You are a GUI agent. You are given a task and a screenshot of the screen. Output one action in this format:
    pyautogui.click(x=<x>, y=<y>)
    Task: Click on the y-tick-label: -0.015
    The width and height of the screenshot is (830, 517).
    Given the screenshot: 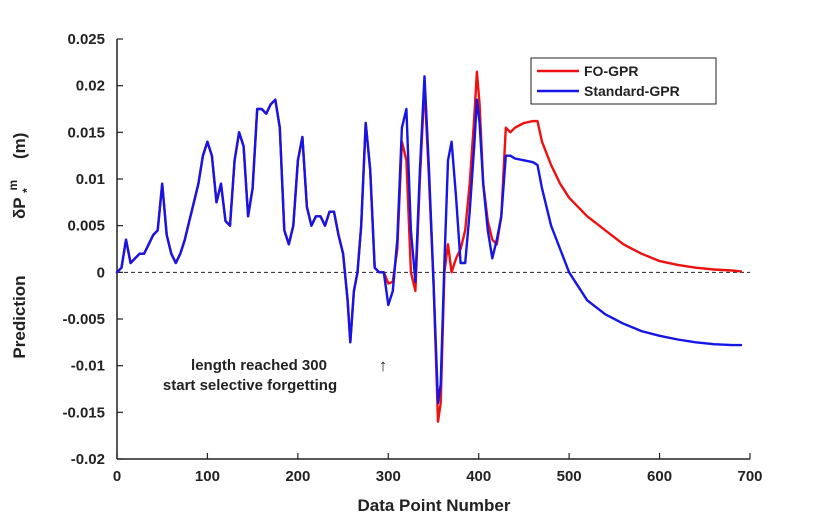 What is the action you would take?
    pyautogui.click(x=83, y=412)
    